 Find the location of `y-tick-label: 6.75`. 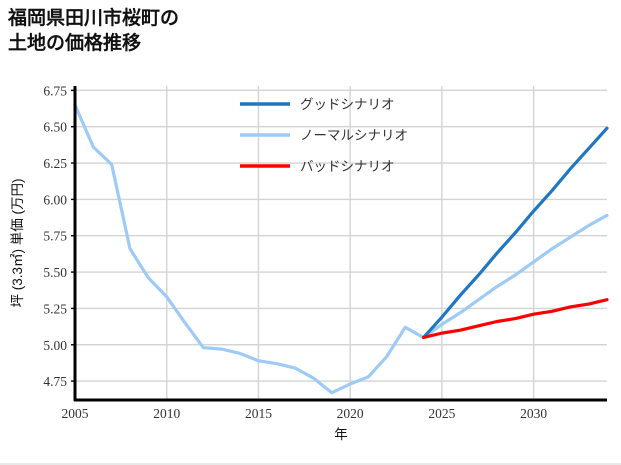

y-tick-label: 6.75 is located at coordinates (55, 90).